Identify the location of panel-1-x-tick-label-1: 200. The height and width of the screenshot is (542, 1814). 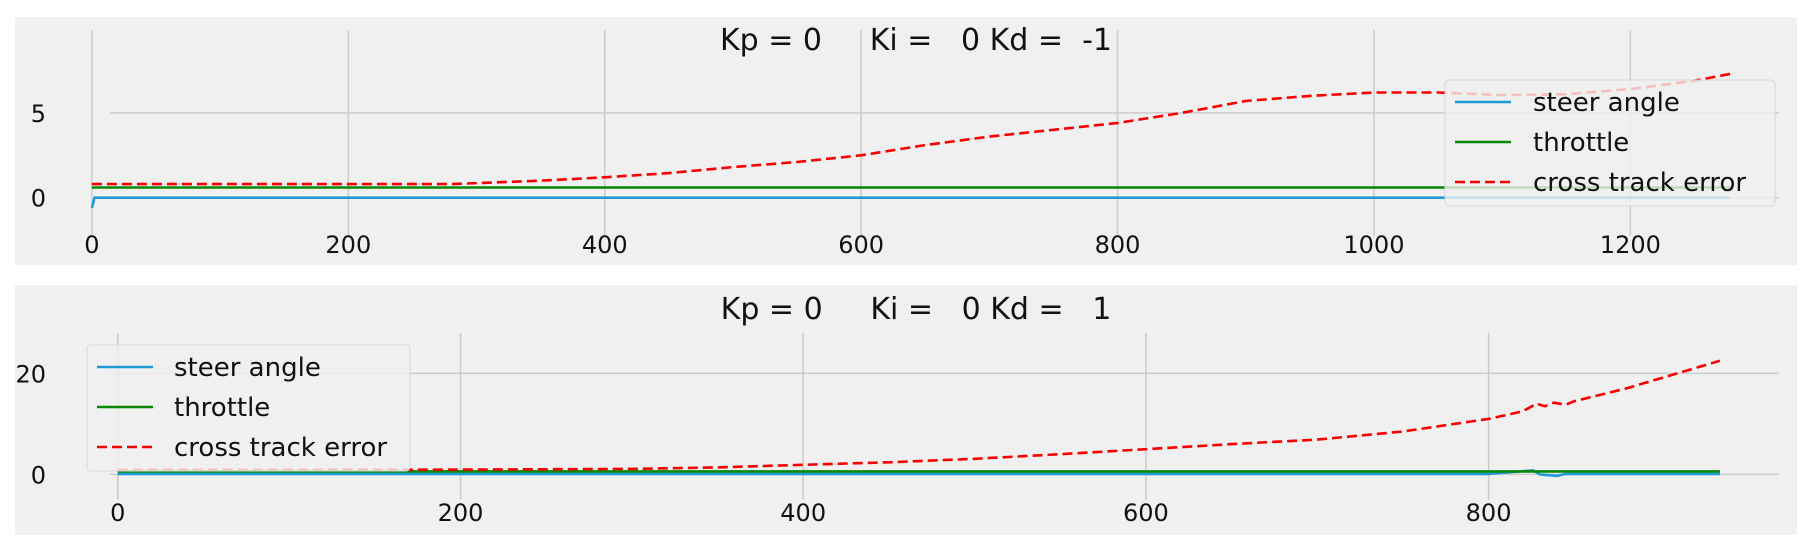
(348, 245).